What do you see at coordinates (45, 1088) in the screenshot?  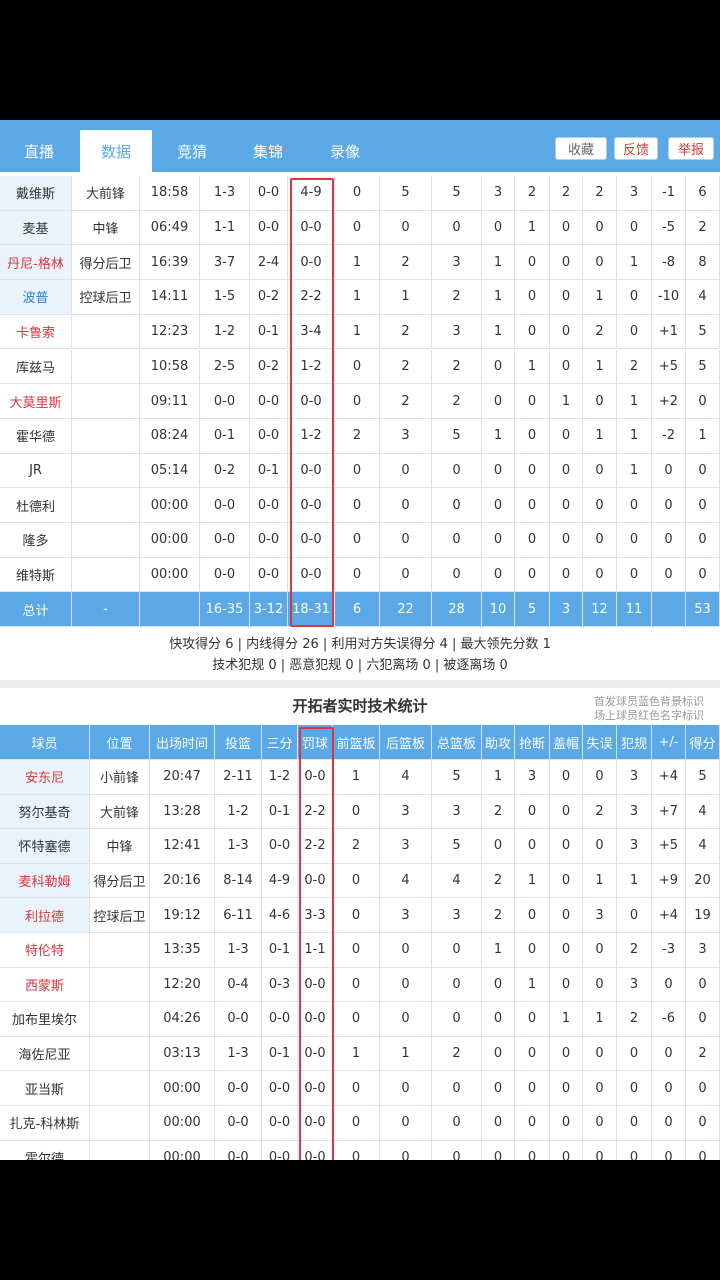 I see `player-name: 亚当斯` at bounding box center [45, 1088].